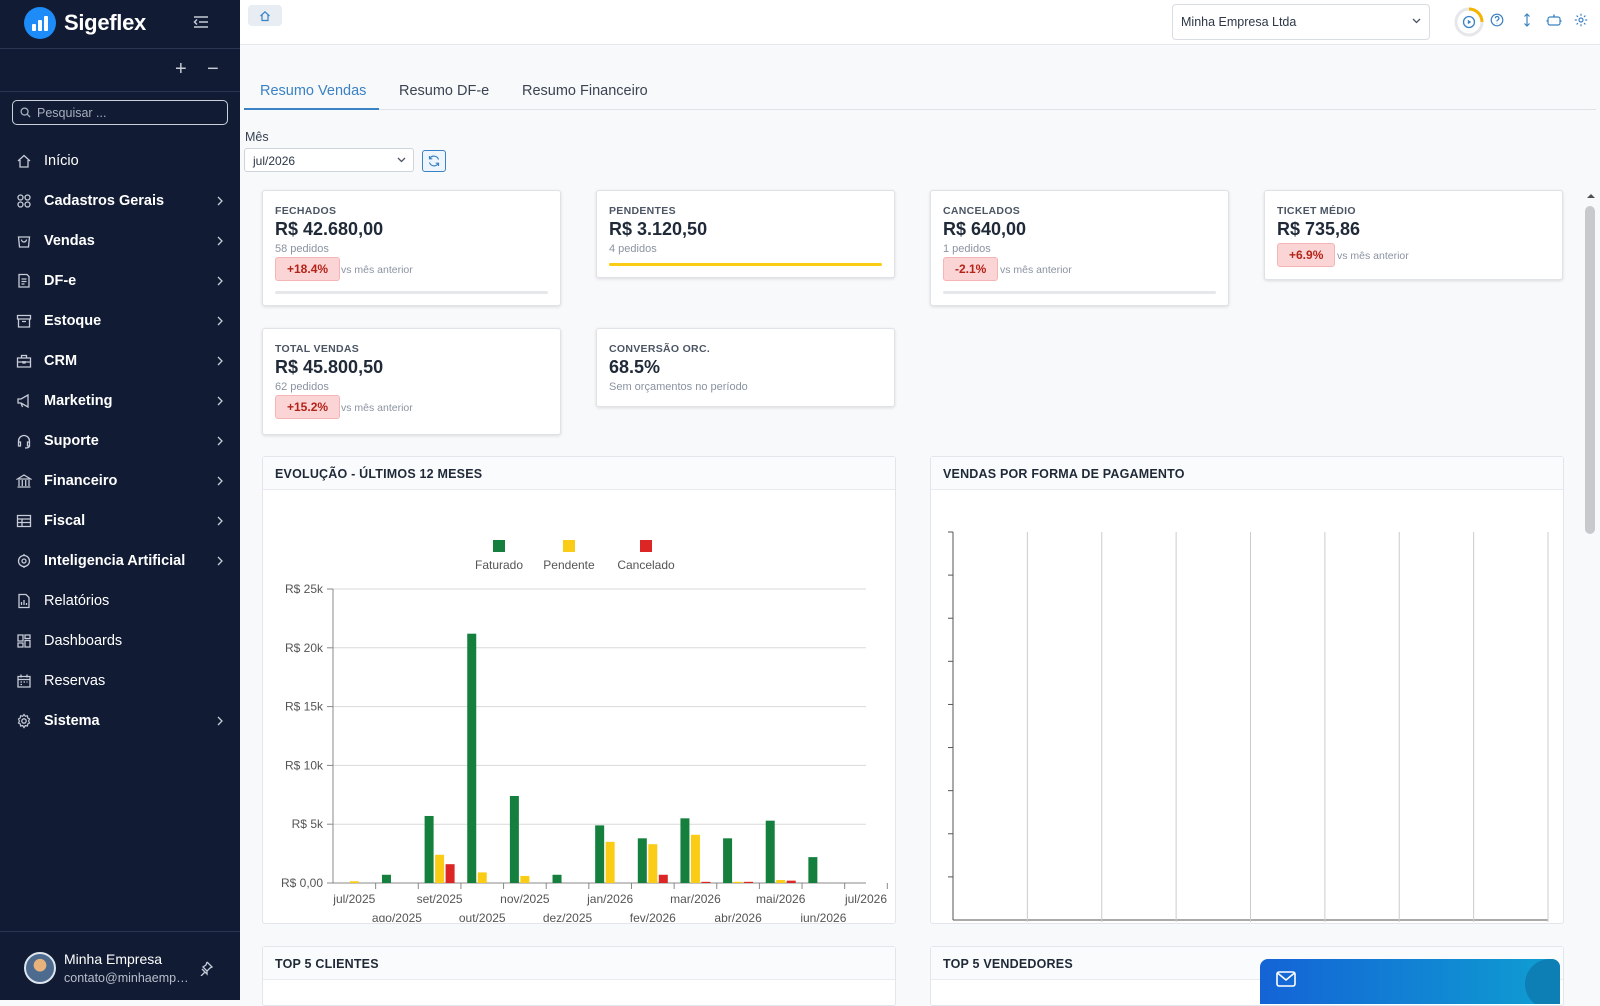 Image resolution: width=1600 pixels, height=1006 pixels. I want to click on company-select: Minha Empresa Ltda, so click(1301, 22).